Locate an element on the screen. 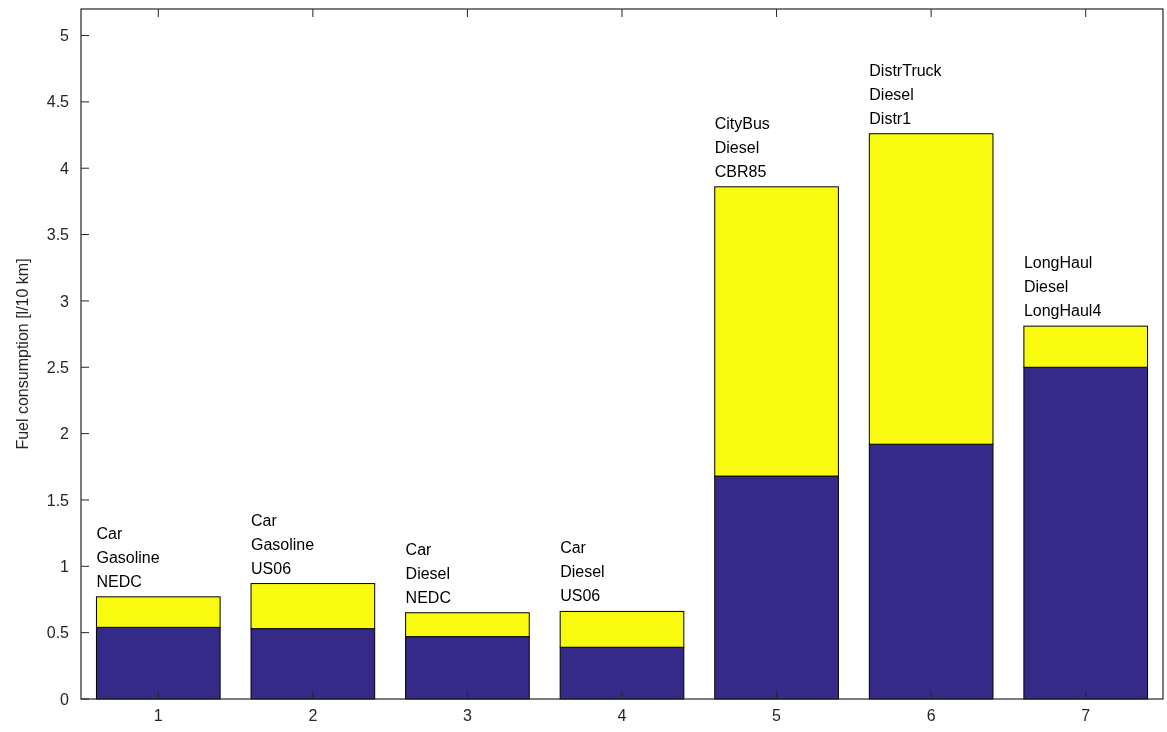 This screenshot has height=732, width=1167. annotation: Car Diesel US06 is located at coordinates (582, 572).